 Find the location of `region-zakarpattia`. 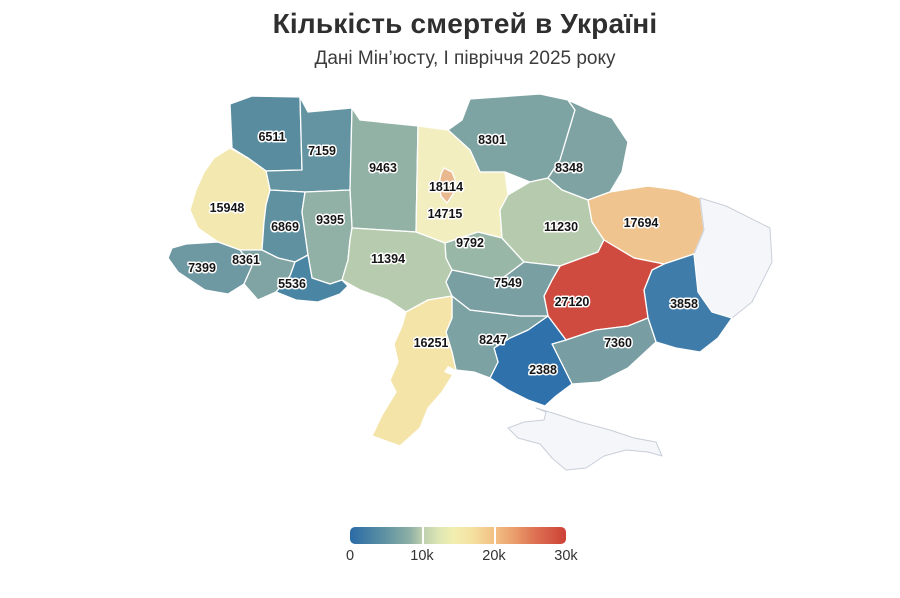

region-zakarpattia is located at coordinates (210, 268).